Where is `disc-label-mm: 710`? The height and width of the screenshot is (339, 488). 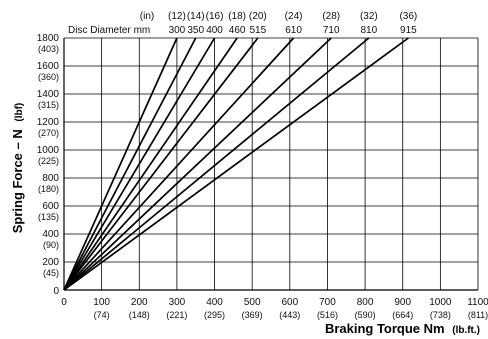
disc-label-mm: 710 is located at coordinates (331, 30).